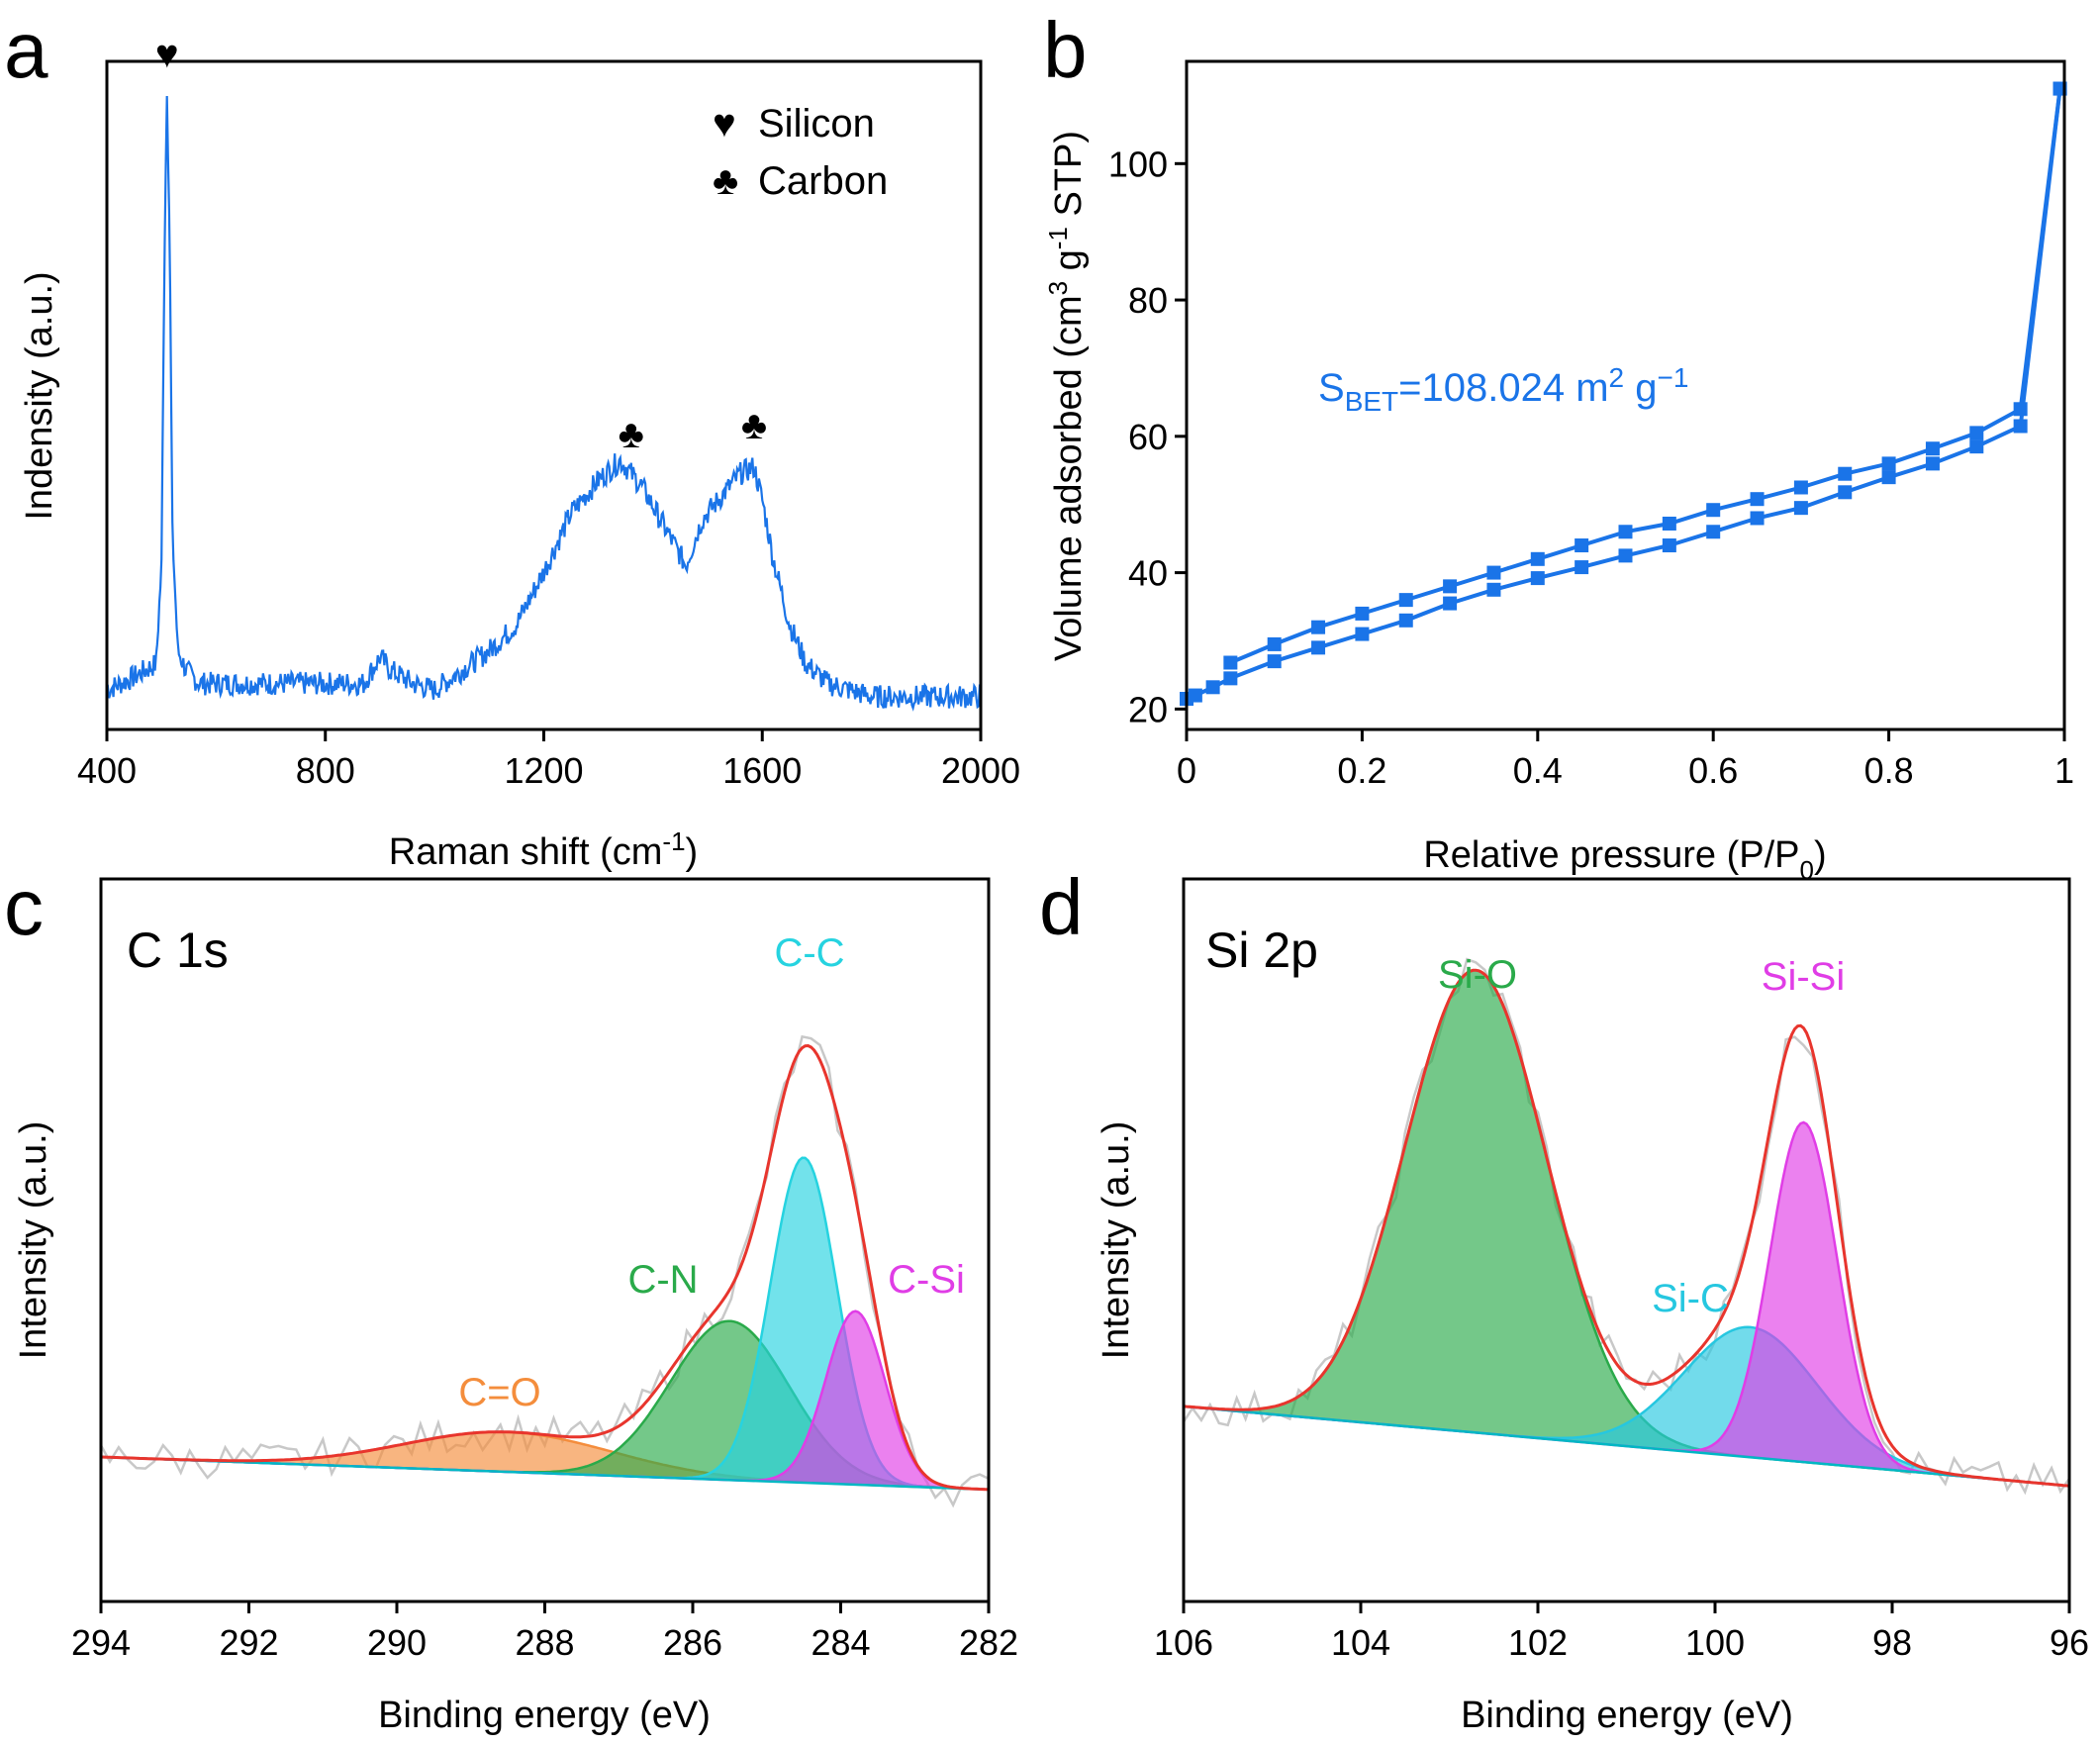 The image size is (2100, 1746). What do you see at coordinates (107, 770) in the screenshot?
I see `raman-x-tick-label: 400` at bounding box center [107, 770].